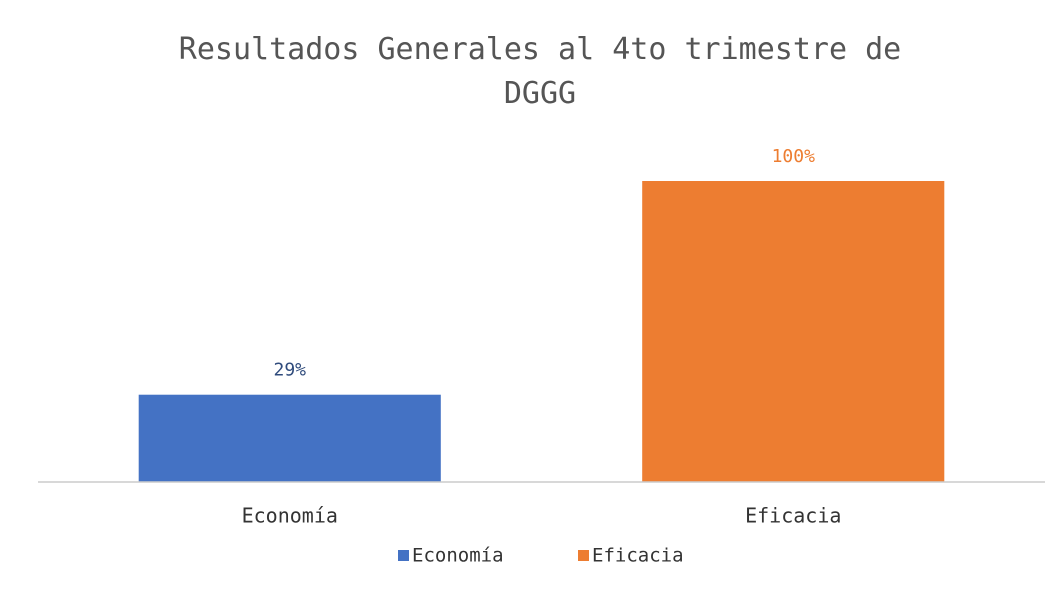 This screenshot has height=591, width=1062. I want to click on data-label: 29%, so click(289, 370).